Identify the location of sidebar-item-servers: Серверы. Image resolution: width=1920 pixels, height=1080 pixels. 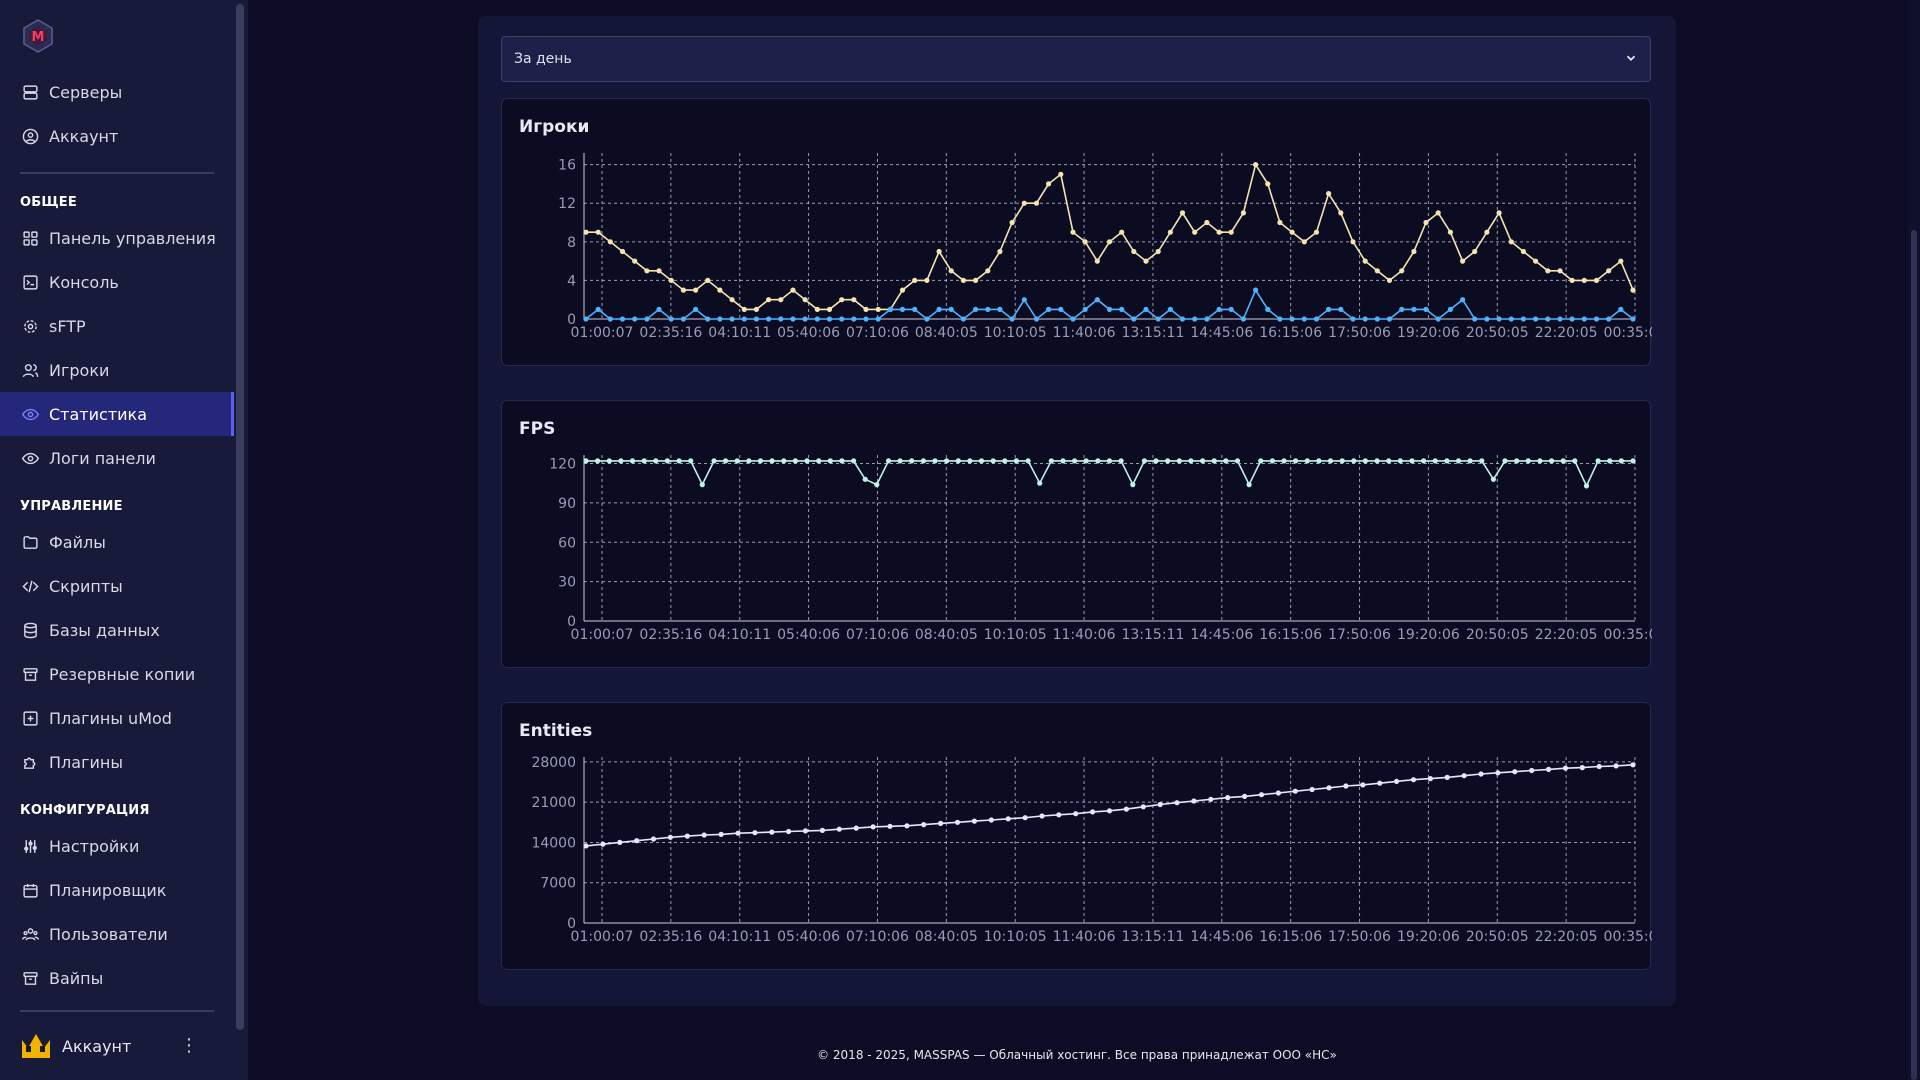
(117, 92).